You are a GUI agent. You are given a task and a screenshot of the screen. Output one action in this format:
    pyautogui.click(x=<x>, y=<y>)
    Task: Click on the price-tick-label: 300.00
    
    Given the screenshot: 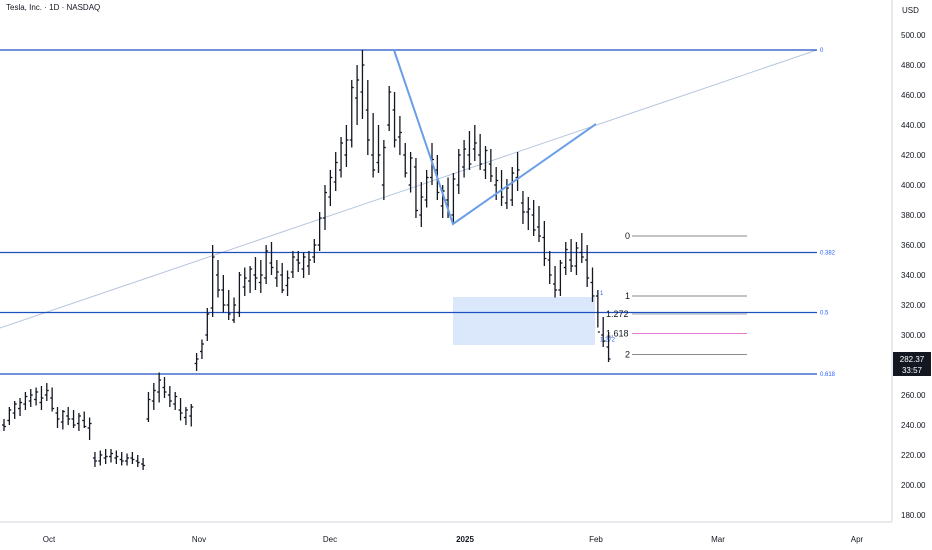 What is the action you would take?
    pyautogui.click(x=913, y=335)
    